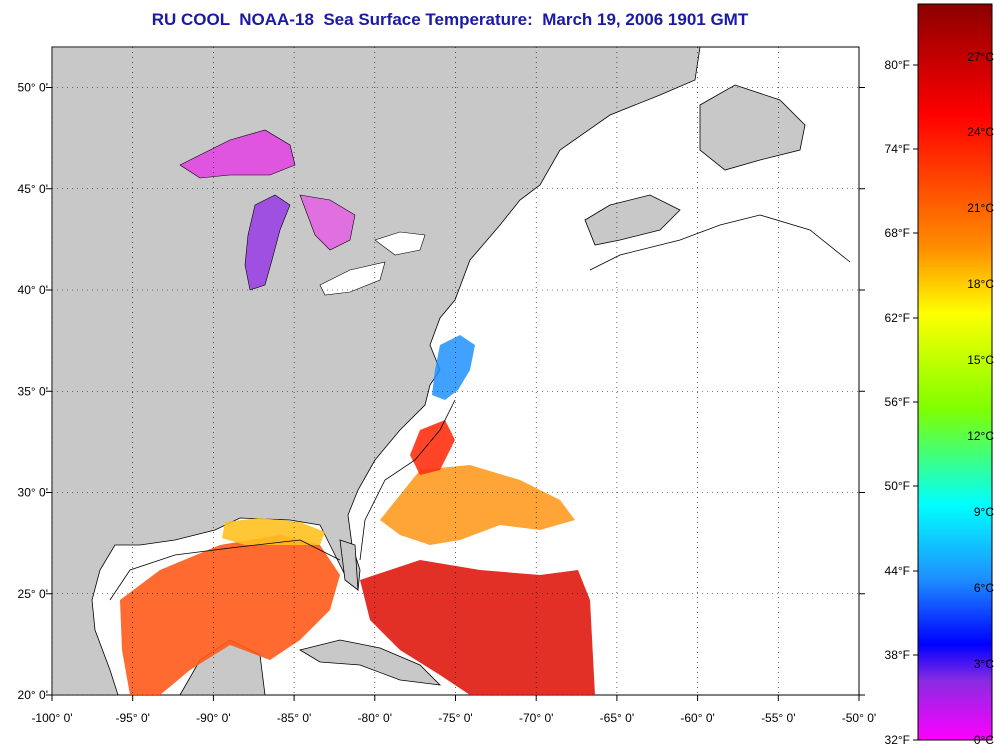 This screenshot has height=754, width=1008. What do you see at coordinates (432, 447) in the screenshot?
I see `sst-gulf-stream` at bounding box center [432, 447].